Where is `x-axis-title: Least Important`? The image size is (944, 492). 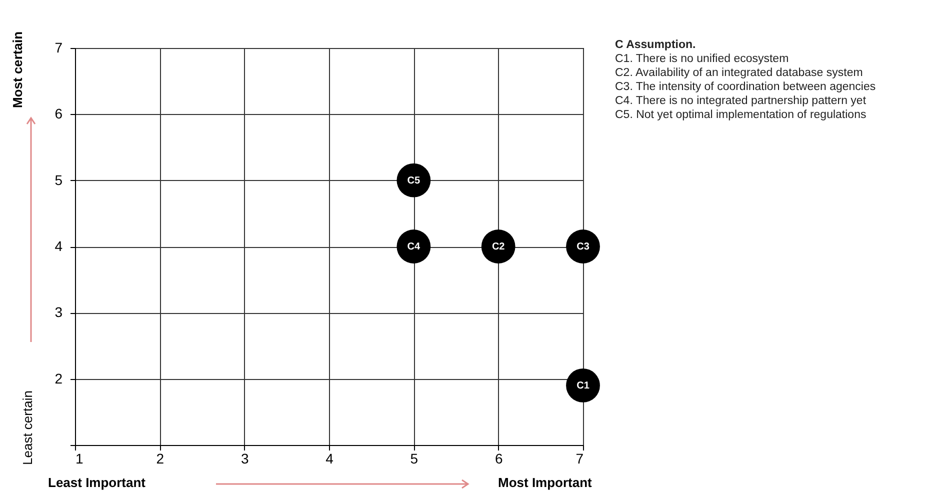 x-axis-title: Least Important is located at coordinates (97, 482).